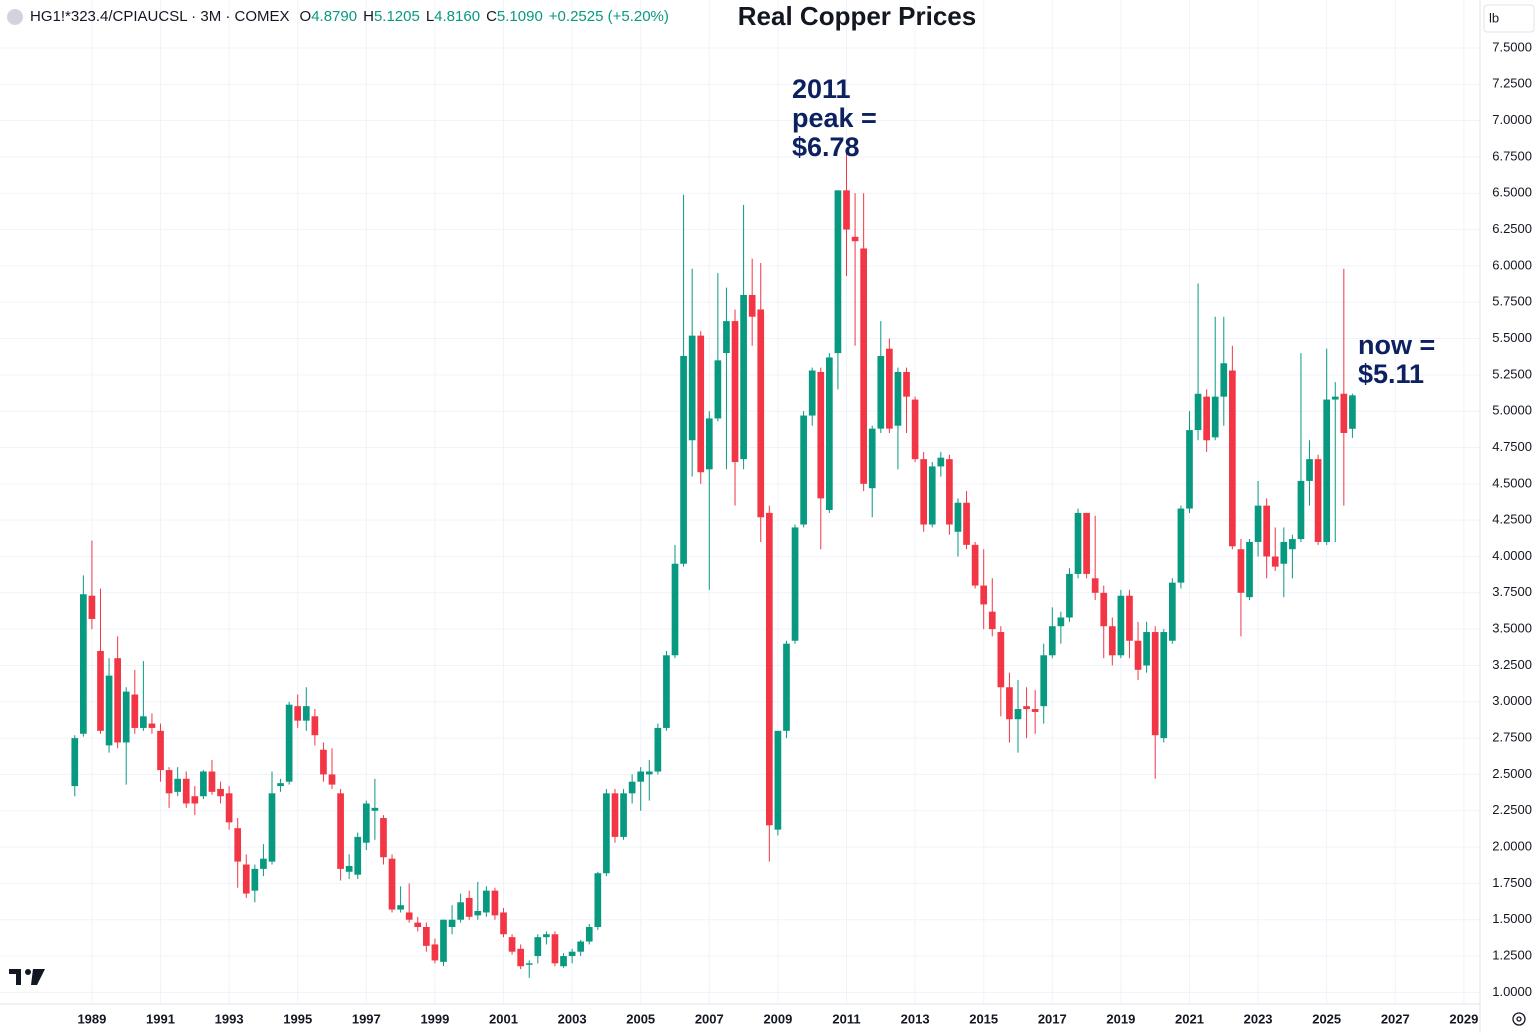 The image size is (1540, 1033). Describe the element at coordinates (397, 16) in the screenshot. I see `field-value: 5.1205` at that location.